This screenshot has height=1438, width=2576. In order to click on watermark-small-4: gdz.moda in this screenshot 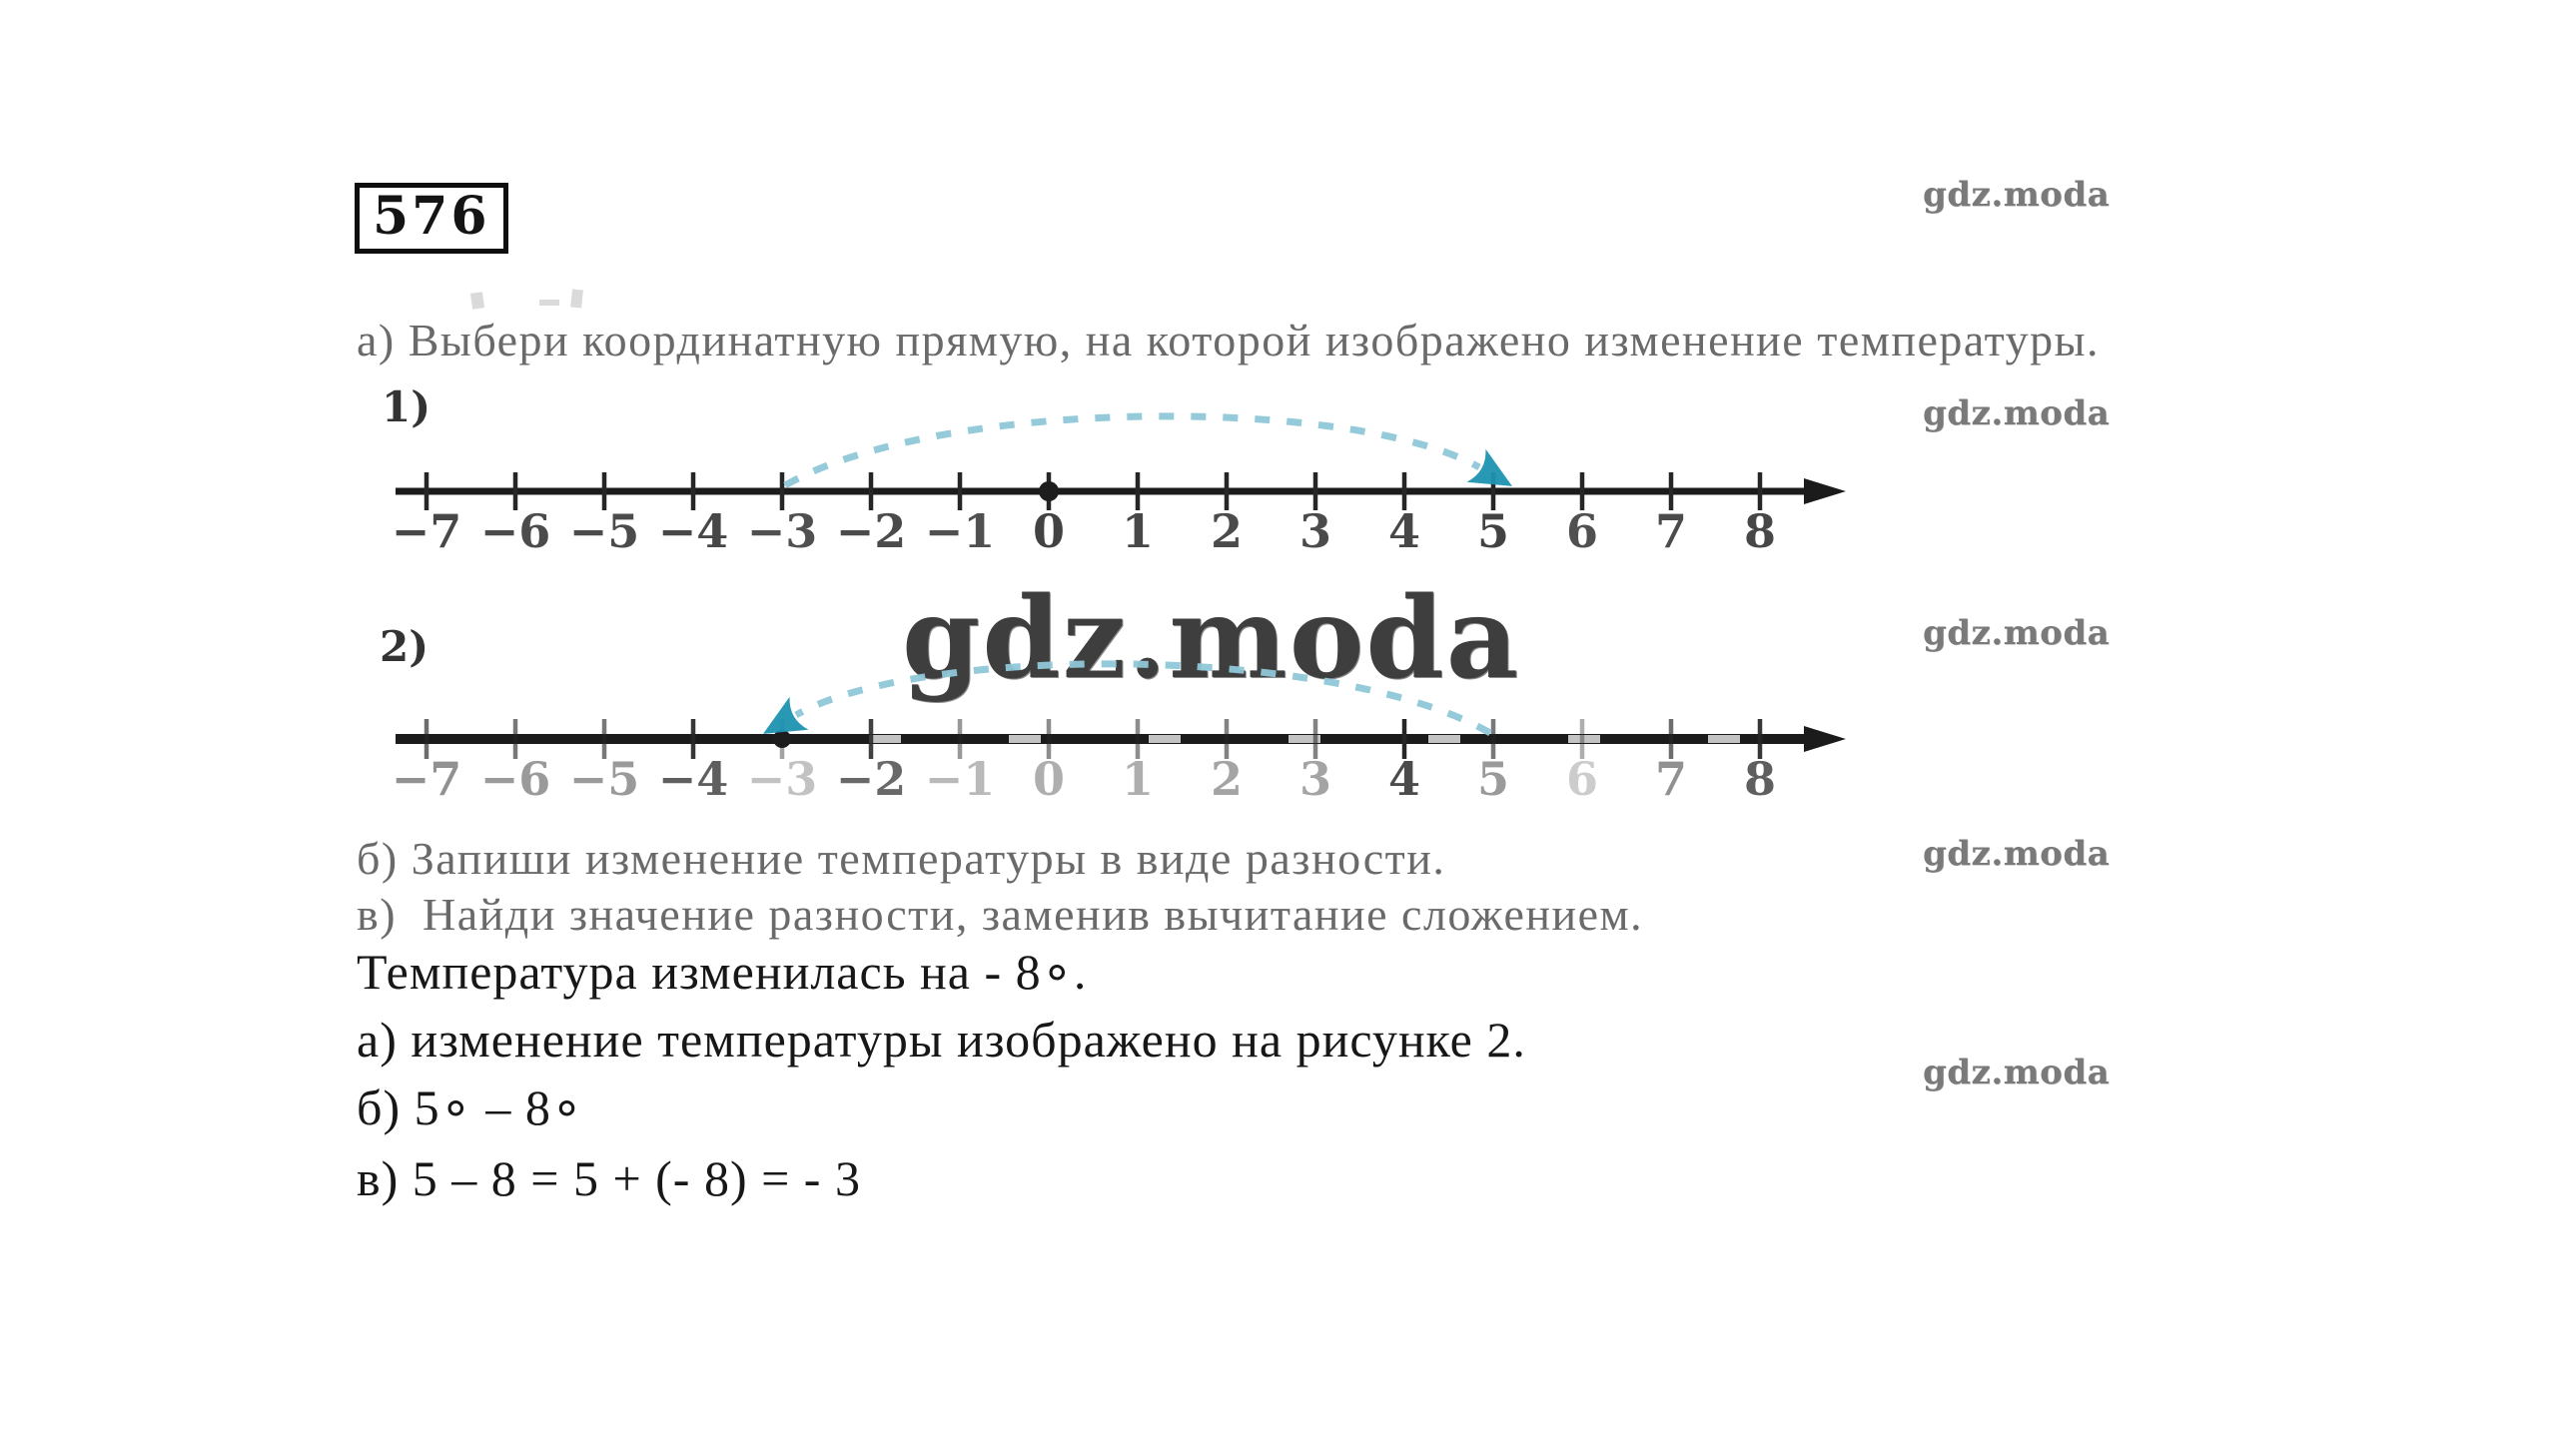, I will do `click(2017, 854)`.